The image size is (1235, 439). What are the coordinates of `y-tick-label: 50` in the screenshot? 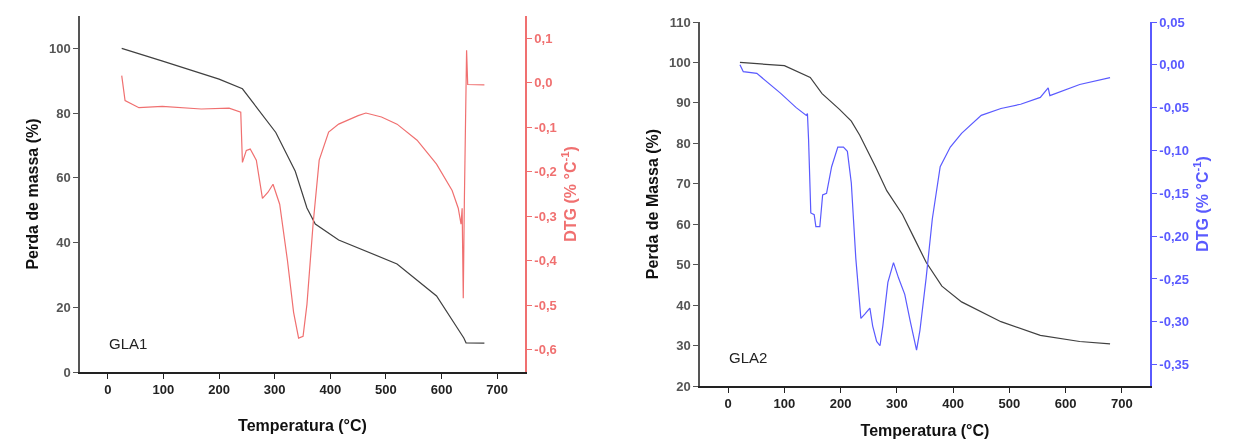 It's located at (683, 265).